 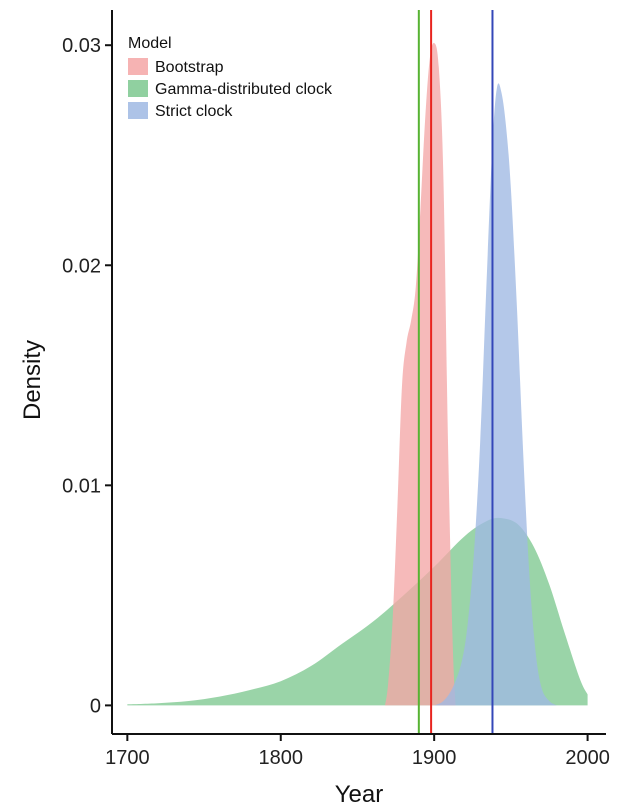 What do you see at coordinates (194, 111) in the screenshot?
I see `legend-label: Strict clock` at bounding box center [194, 111].